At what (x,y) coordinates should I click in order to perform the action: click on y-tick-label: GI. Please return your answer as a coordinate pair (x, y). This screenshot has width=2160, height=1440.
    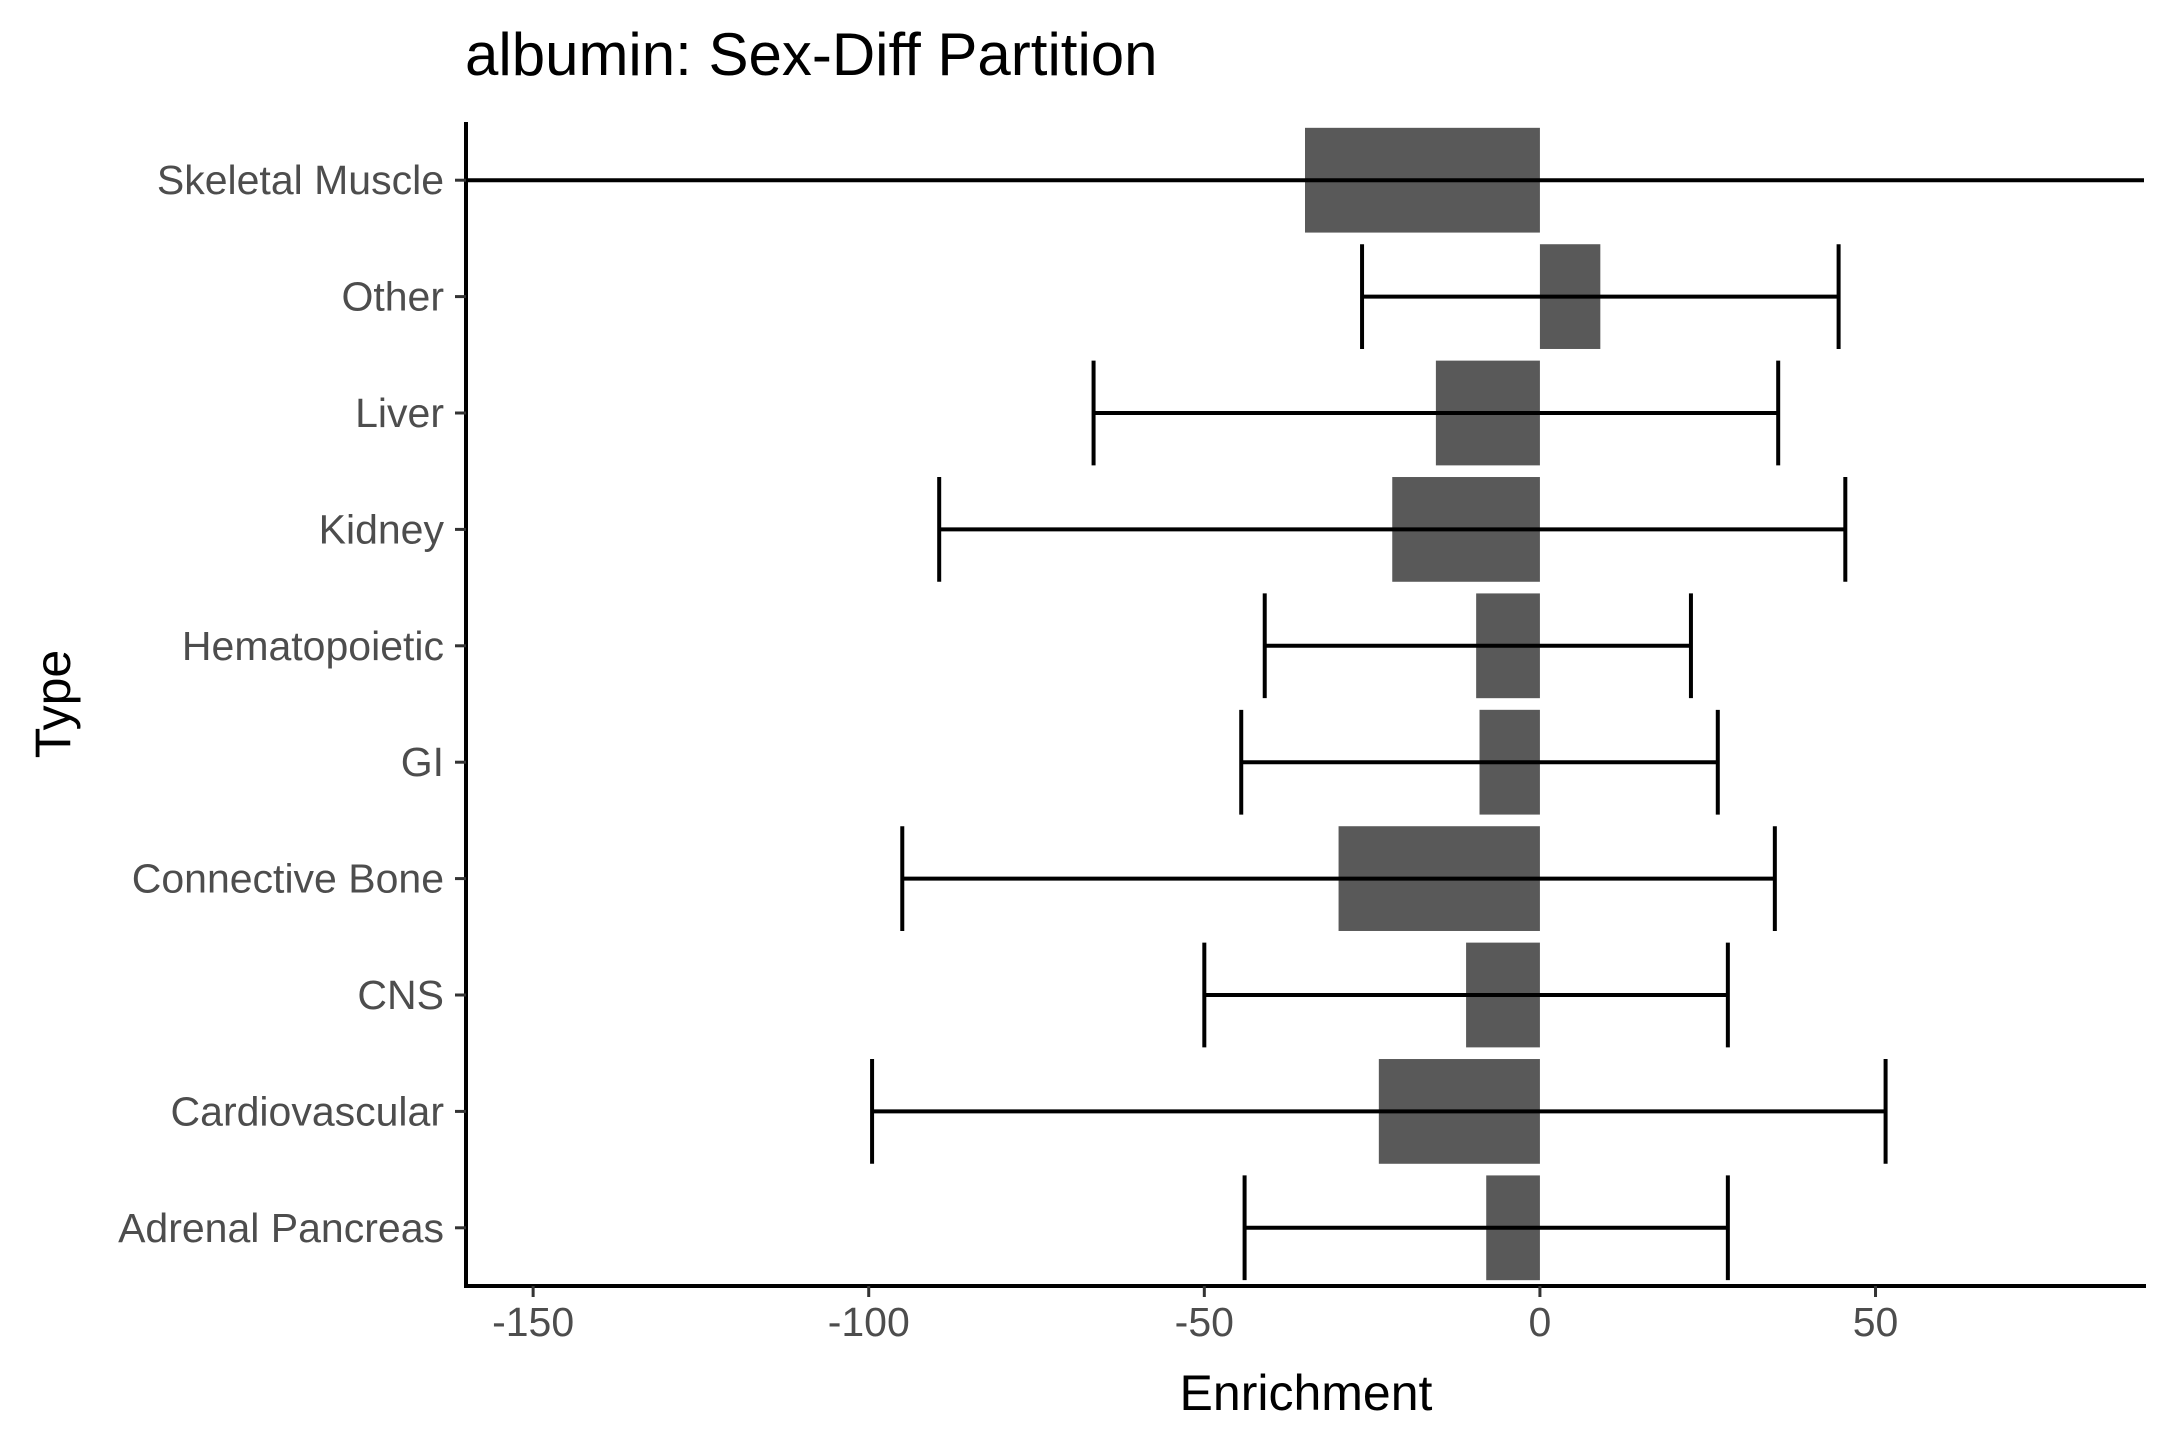
    Looking at the image, I should click on (422, 762).